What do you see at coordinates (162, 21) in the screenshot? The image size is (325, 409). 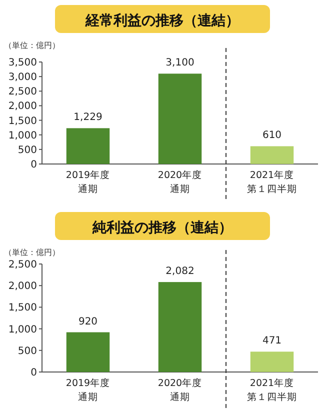 I see `chart-title: 経常利益の推移（連結）` at bounding box center [162, 21].